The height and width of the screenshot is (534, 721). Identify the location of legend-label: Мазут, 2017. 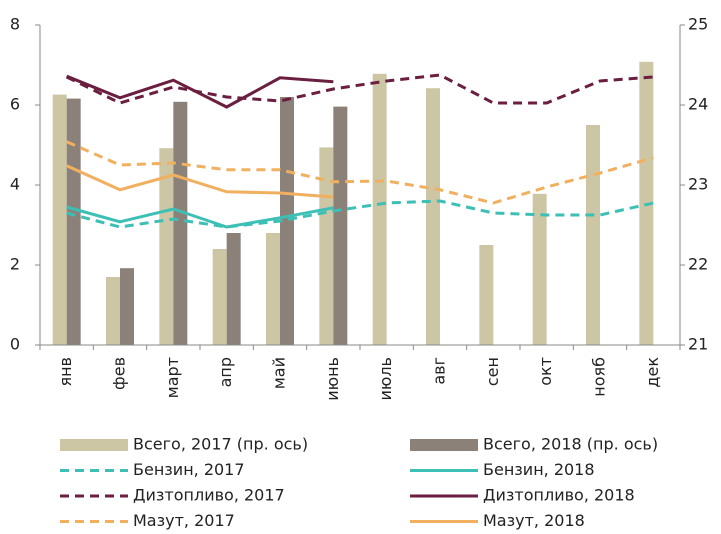
(184, 520).